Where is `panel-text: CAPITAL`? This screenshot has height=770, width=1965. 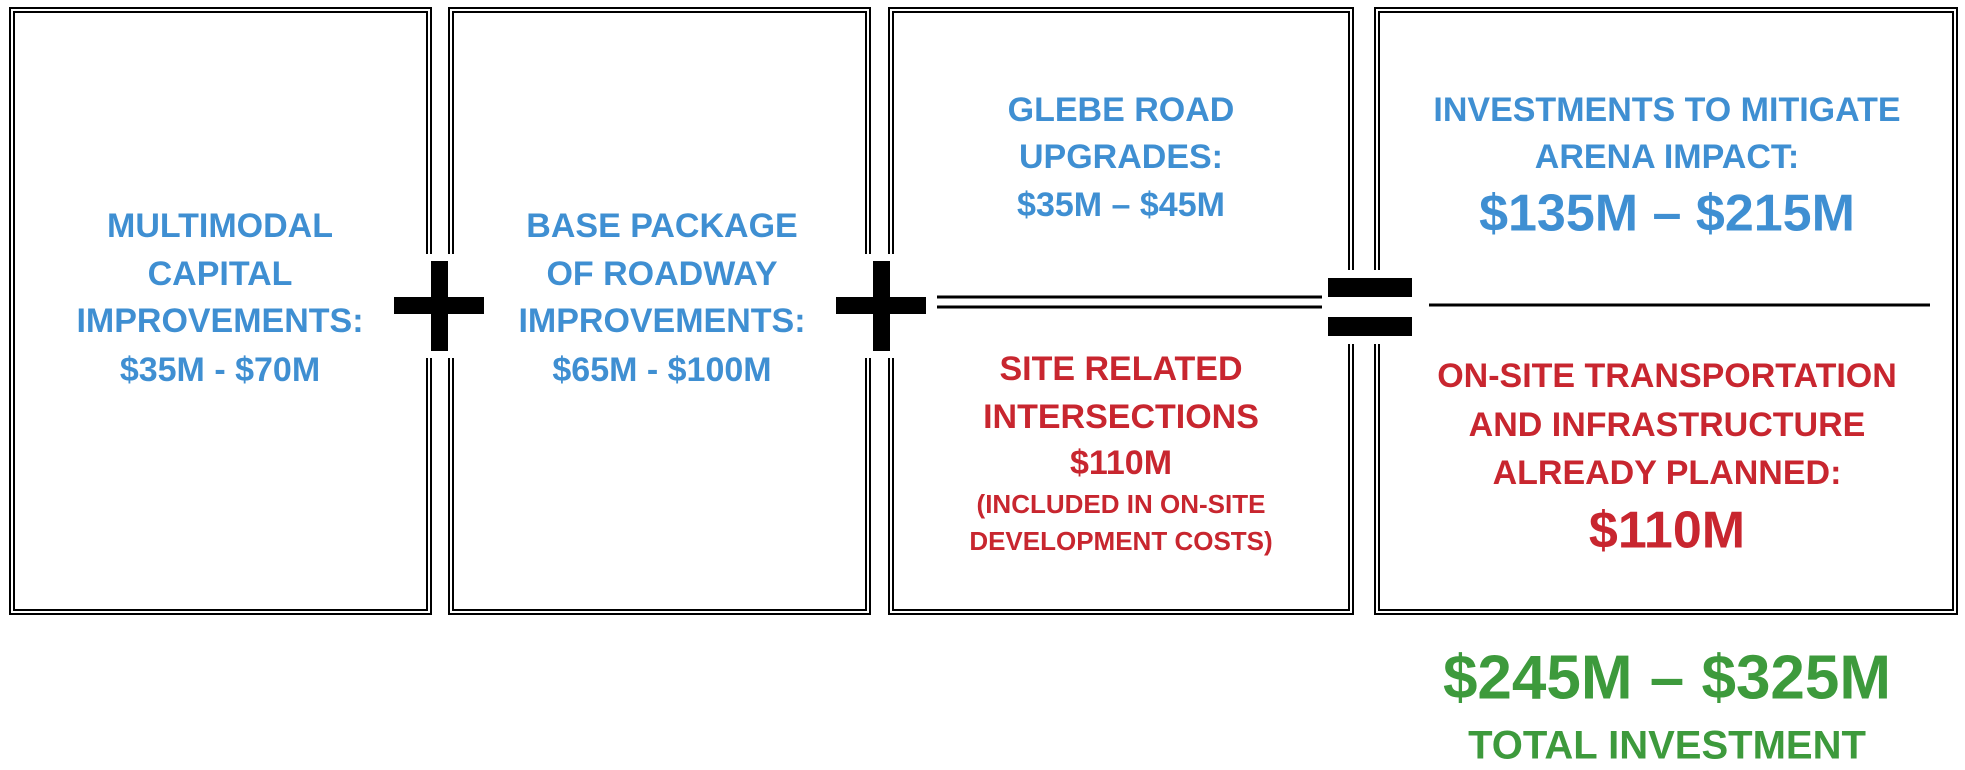 panel-text: CAPITAL is located at coordinates (220, 274).